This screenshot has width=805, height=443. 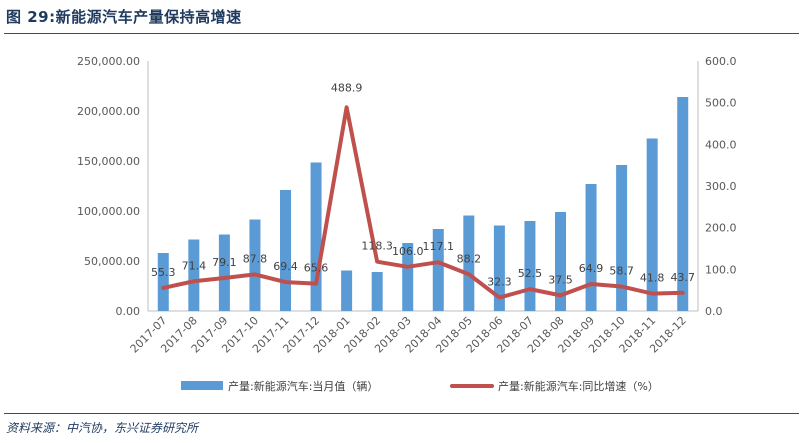 I want to click on right-tick-label: 600.0, so click(x=721, y=61).